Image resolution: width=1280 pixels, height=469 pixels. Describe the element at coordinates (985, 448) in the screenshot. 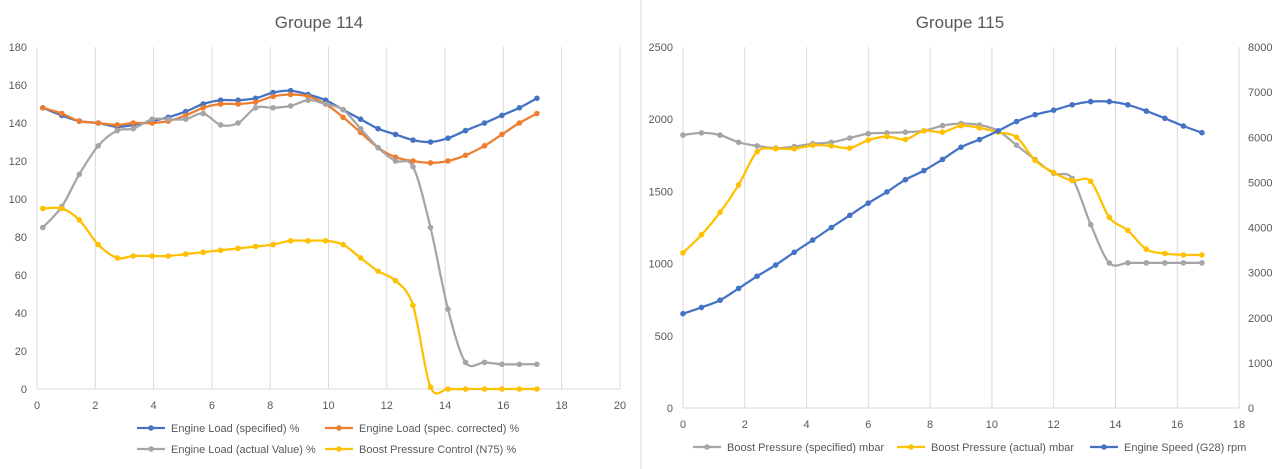

I see `legend-entry: Boost Pressure (actual) mbar` at that location.